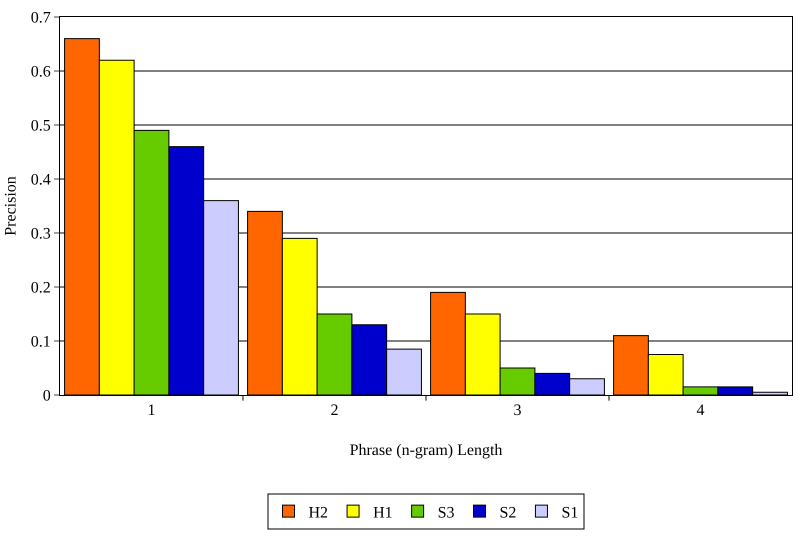 This screenshot has height=539, width=803. I want to click on legend-label: S2, so click(508, 513).